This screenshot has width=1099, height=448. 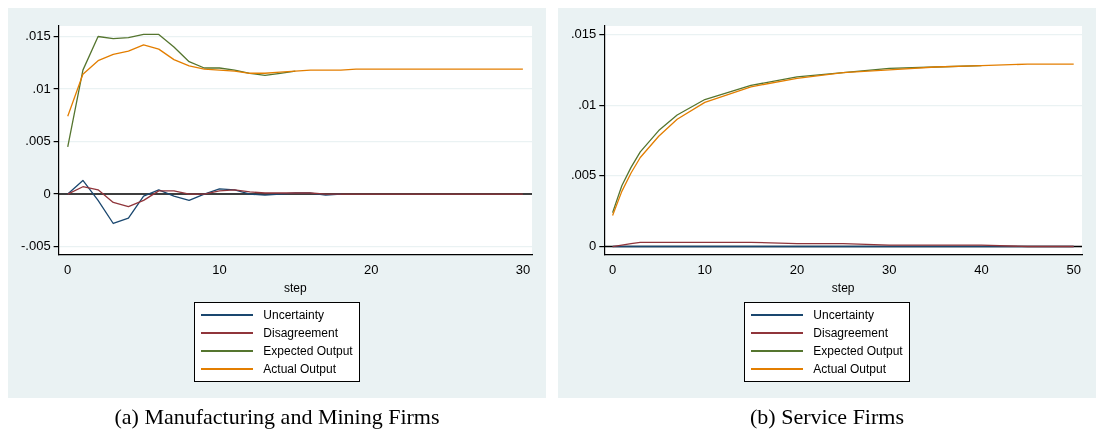 I want to click on y-tick-label: -.005, so click(x=35, y=246).